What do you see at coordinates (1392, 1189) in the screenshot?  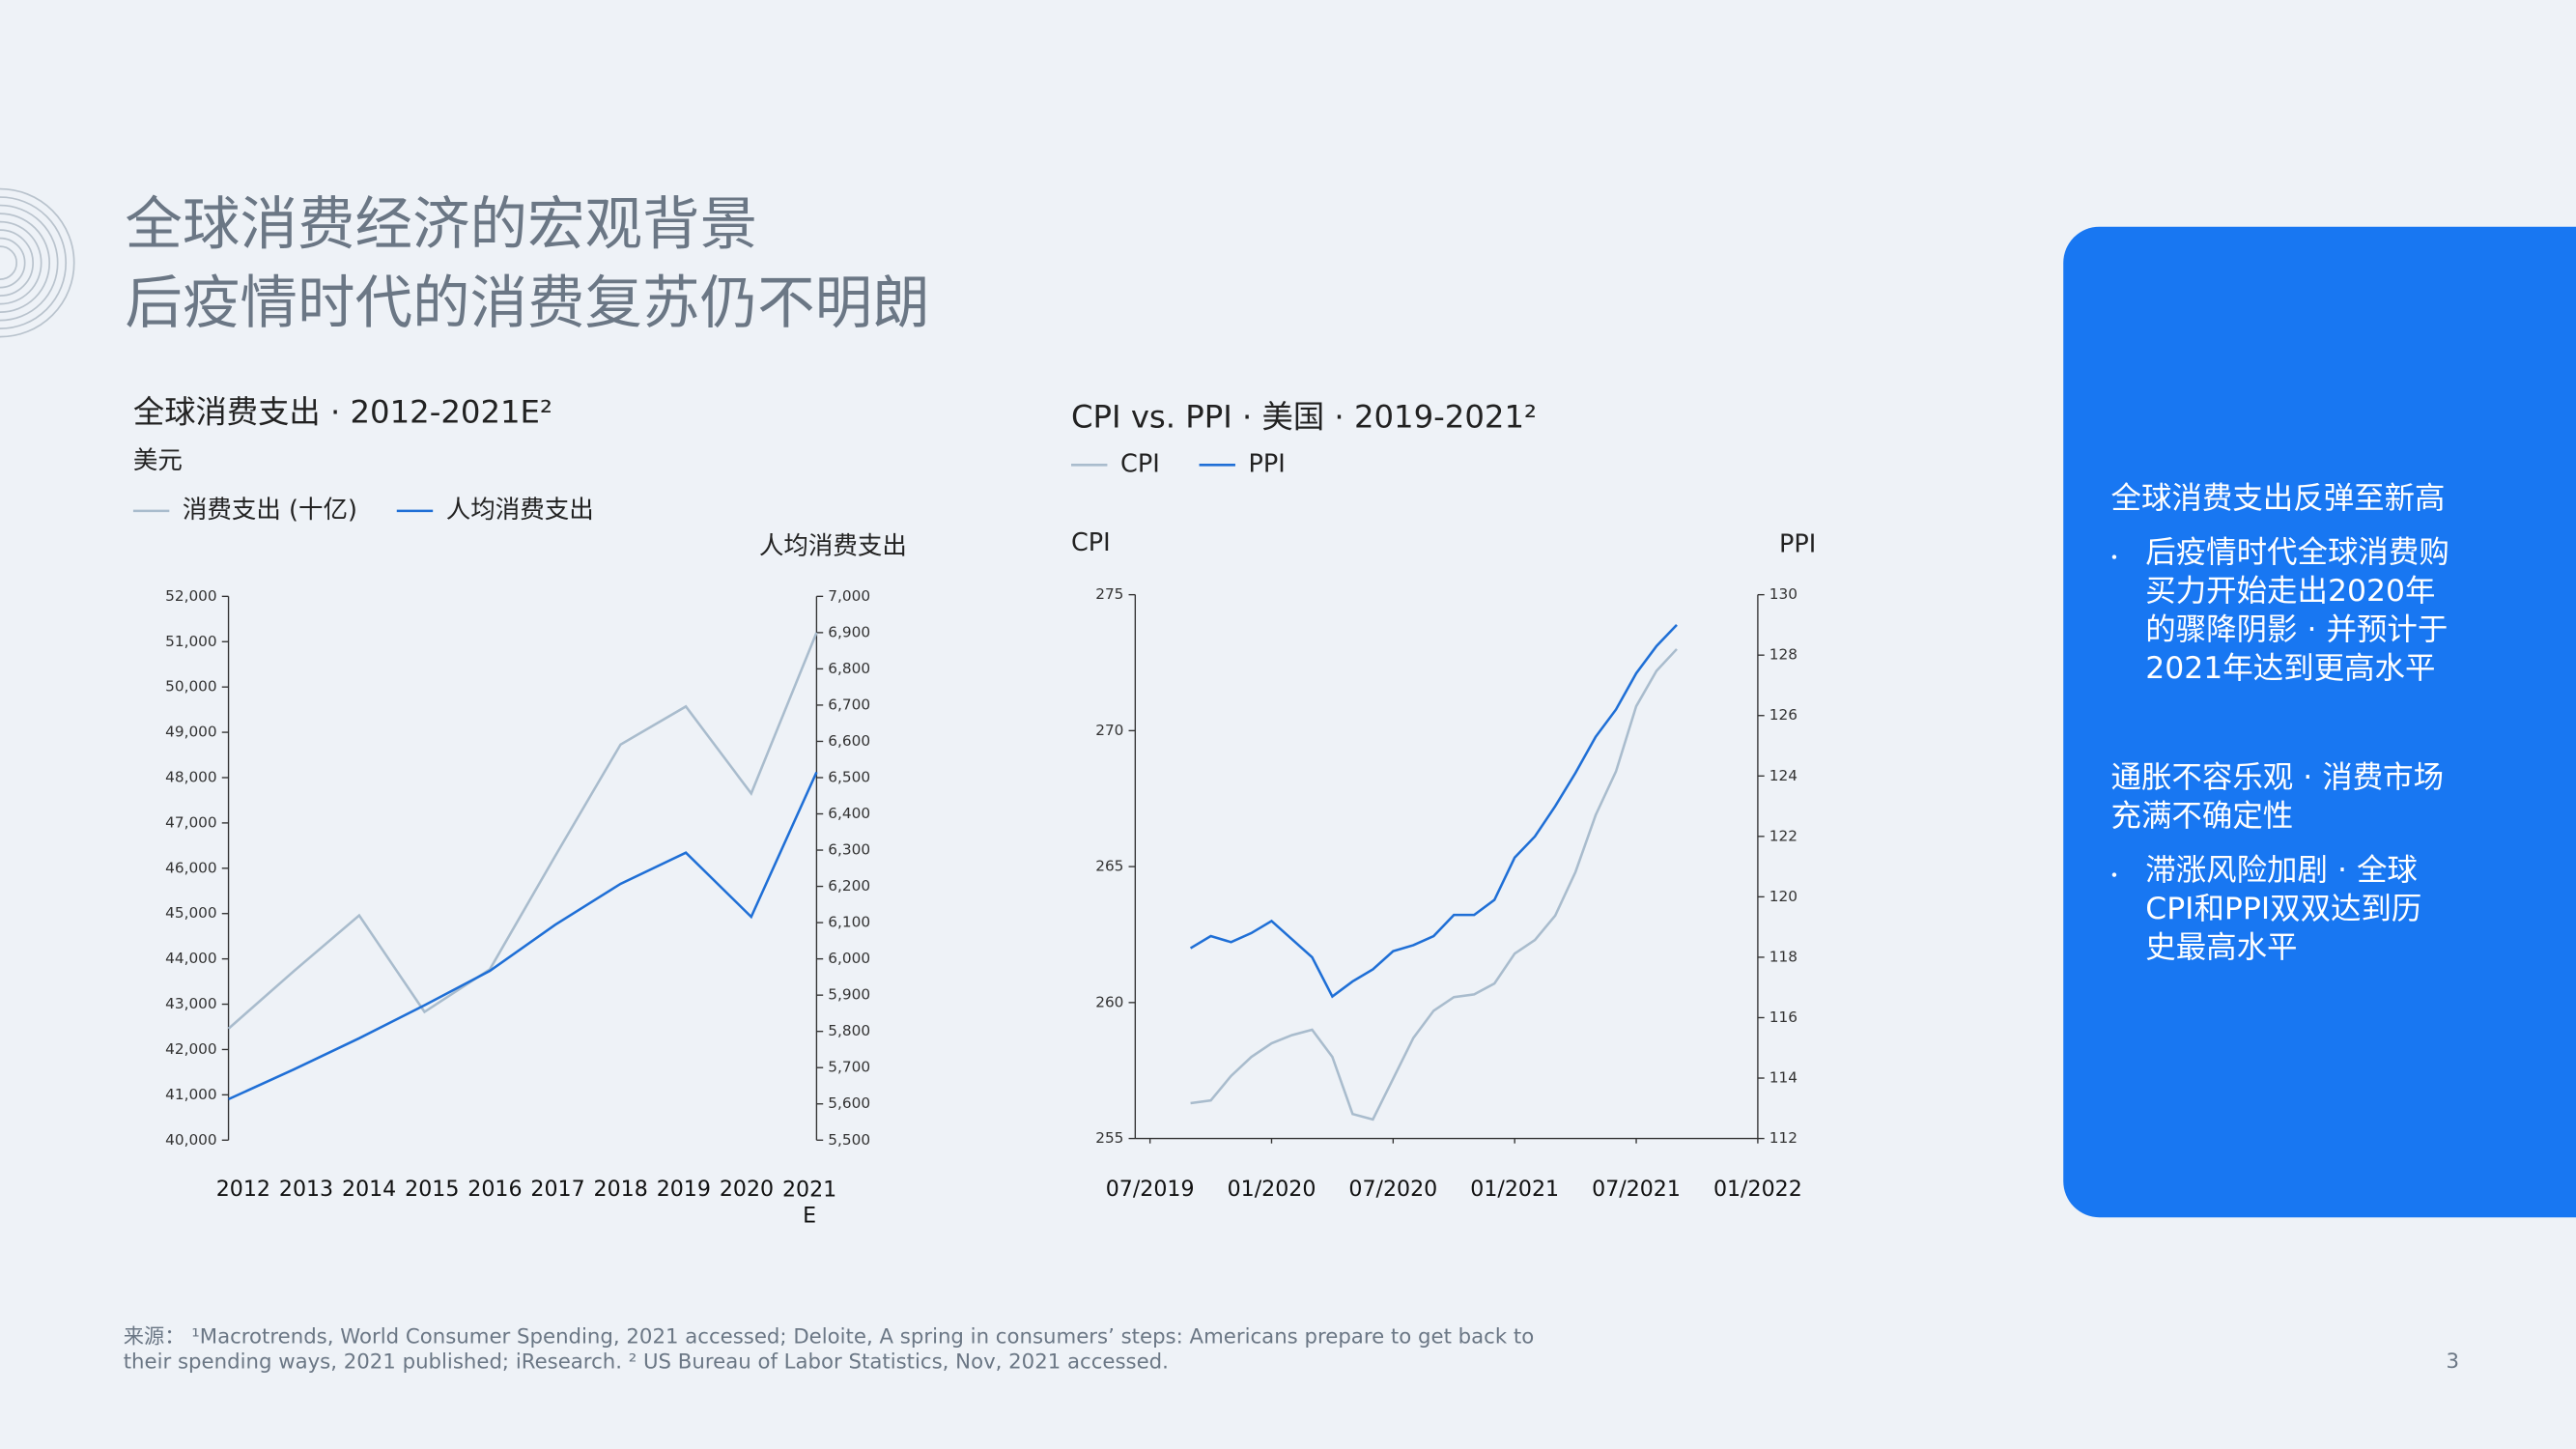 I see `x-tick-label: 07/2020` at bounding box center [1392, 1189].